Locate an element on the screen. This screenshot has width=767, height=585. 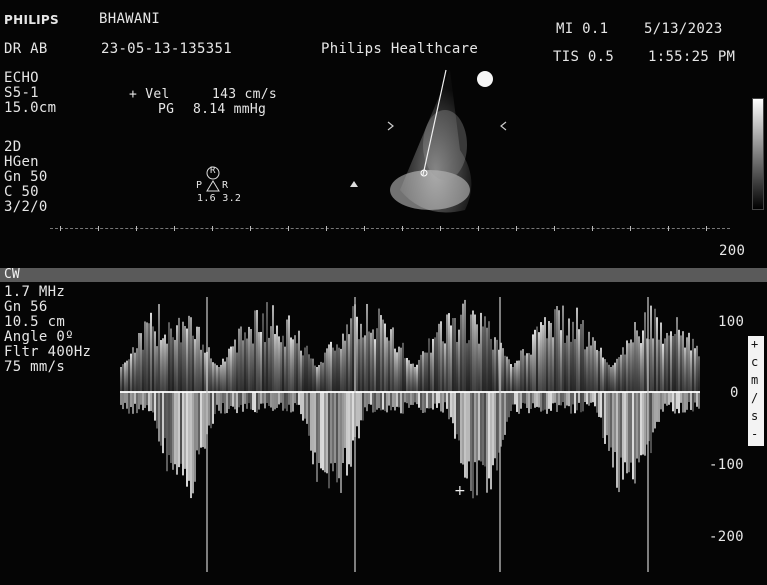
time-axis-line is located at coordinates (390, 228).